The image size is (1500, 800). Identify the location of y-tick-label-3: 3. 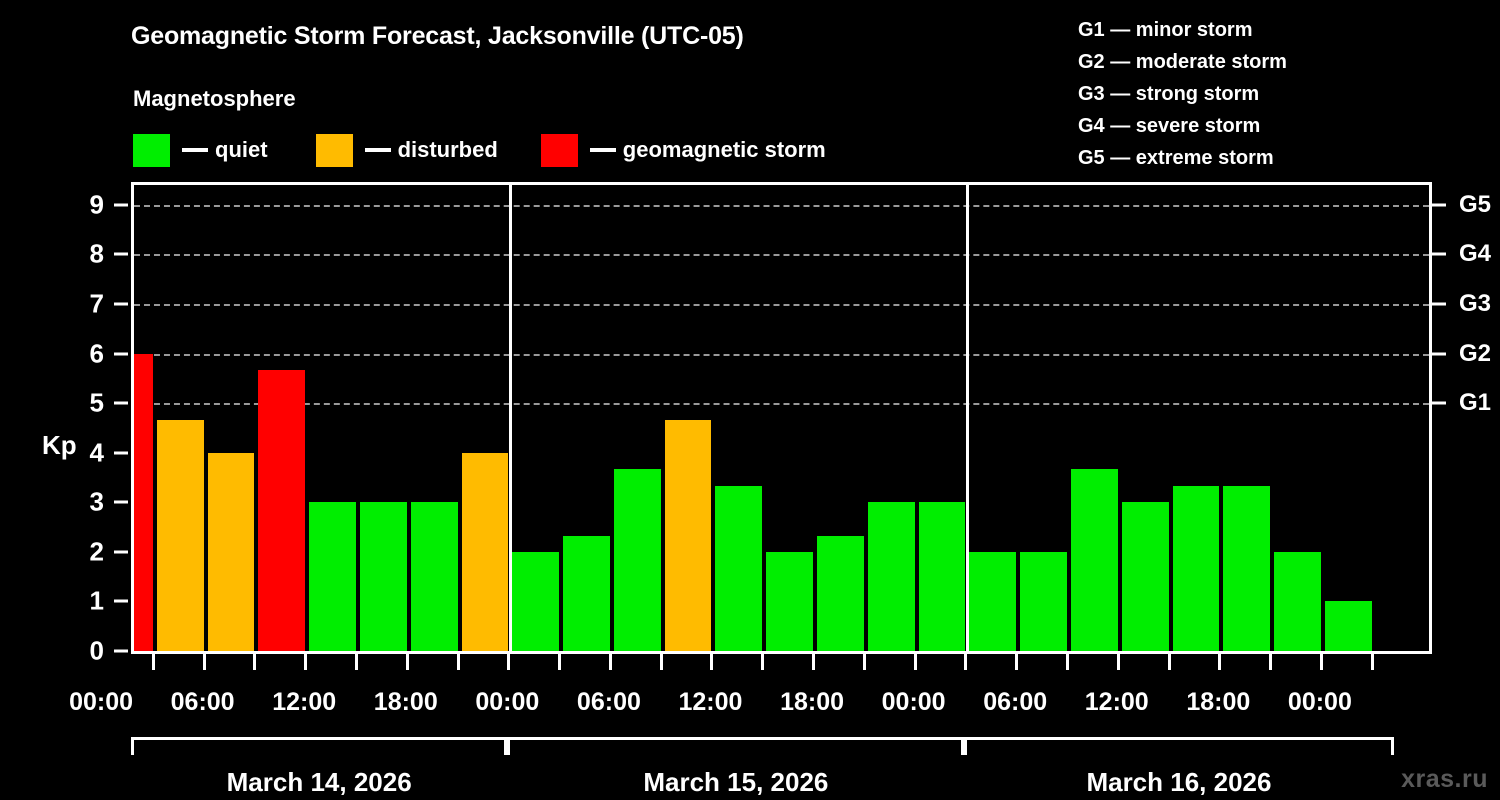
(96, 501).